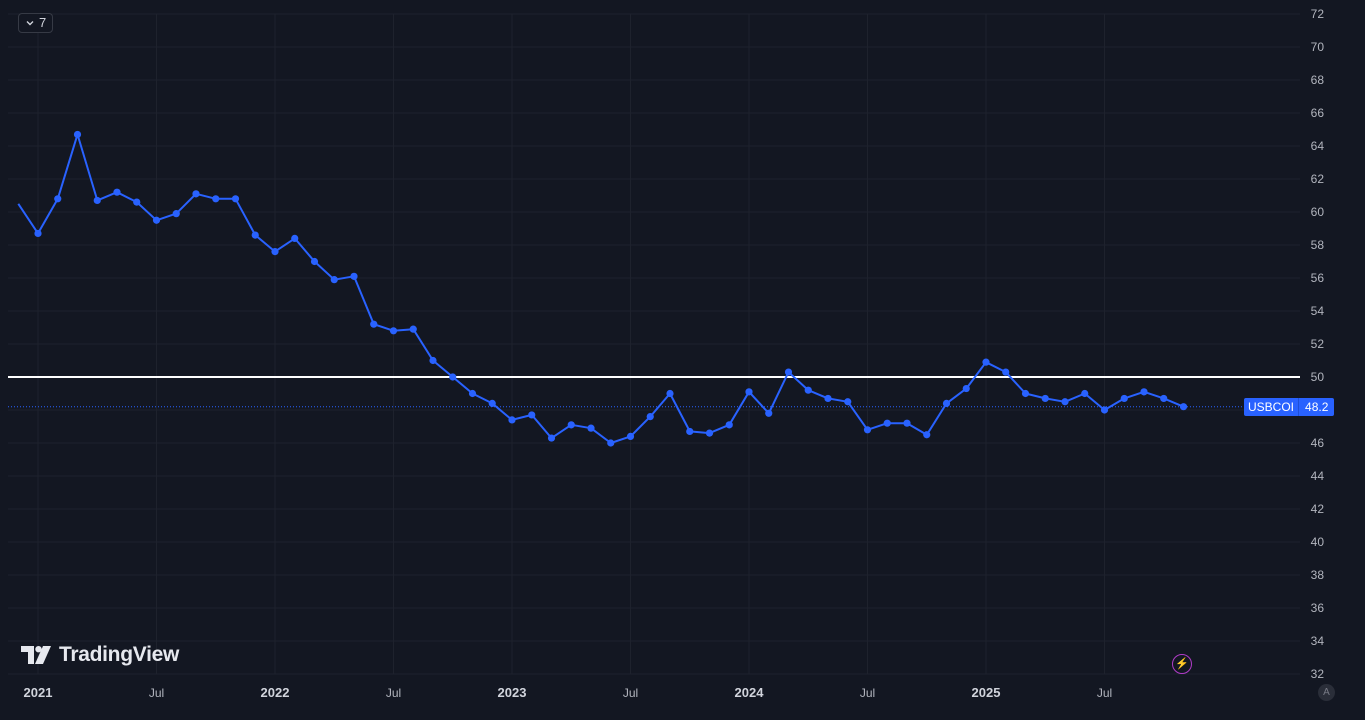  What do you see at coordinates (1316, 407) in the screenshot?
I see `price-label-value: 48.2` at bounding box center [1316, 407].